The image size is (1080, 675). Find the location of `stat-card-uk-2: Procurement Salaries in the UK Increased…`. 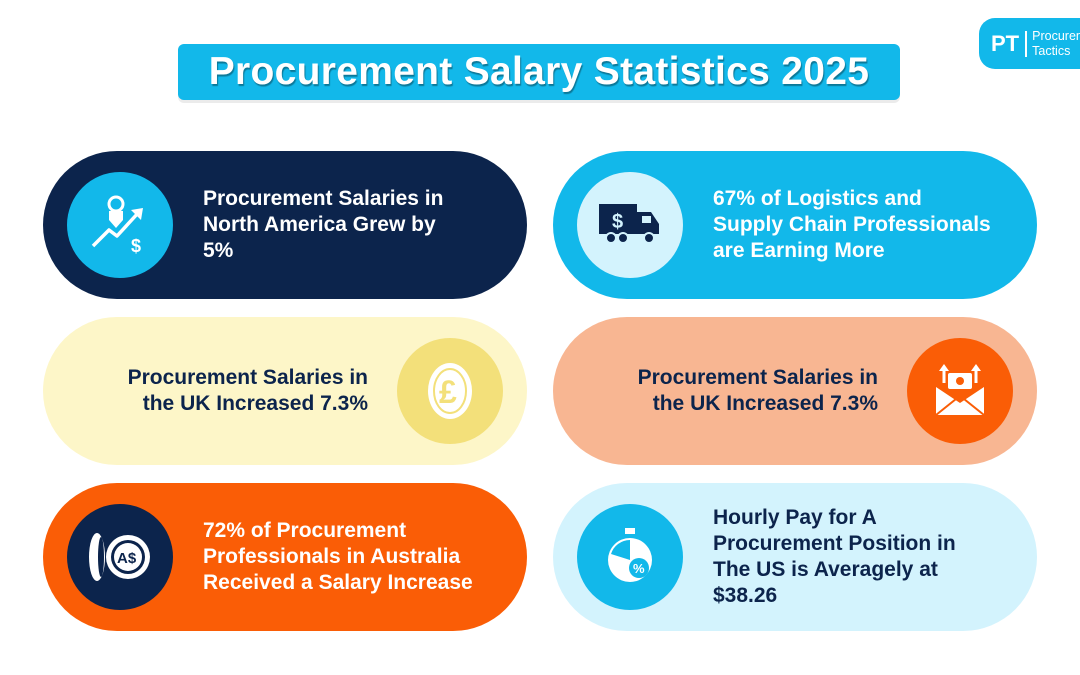

stat-card-uk-2: Procurement Salaries in the UK Increased… is located at coordinates (795, 391).